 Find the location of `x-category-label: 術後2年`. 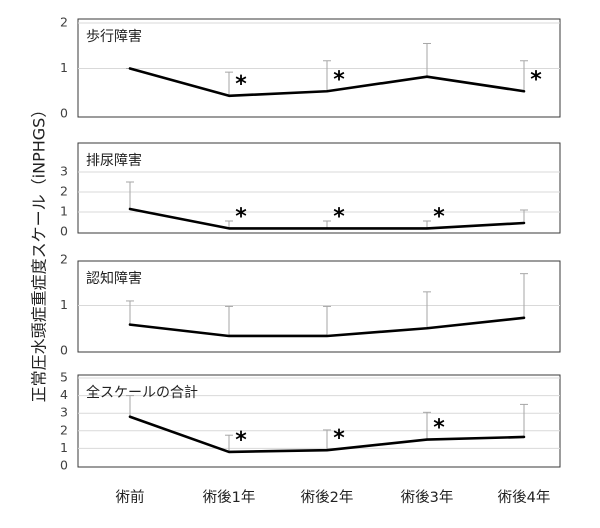

x-category-label: 術後2年 is located at coordinates (327, 497).